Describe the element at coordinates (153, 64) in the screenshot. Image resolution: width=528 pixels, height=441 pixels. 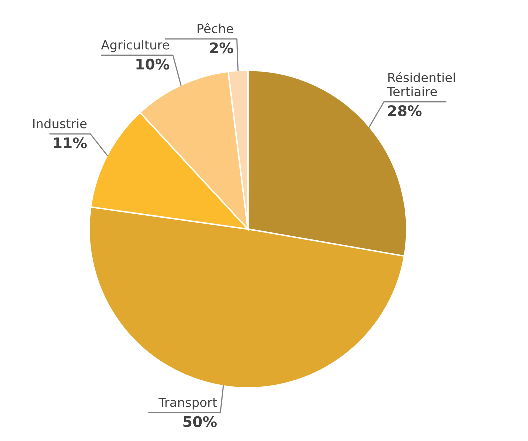
I see `data-label: 10%` at that location.